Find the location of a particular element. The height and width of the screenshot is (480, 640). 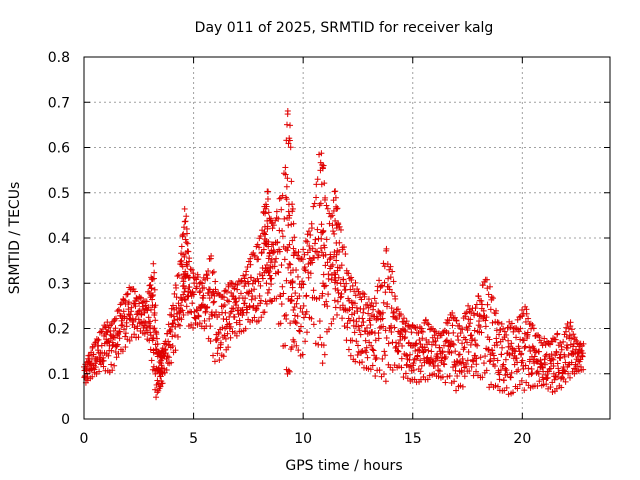

x-axis-label: GPS time / hours is located at coordinates (343, 466).